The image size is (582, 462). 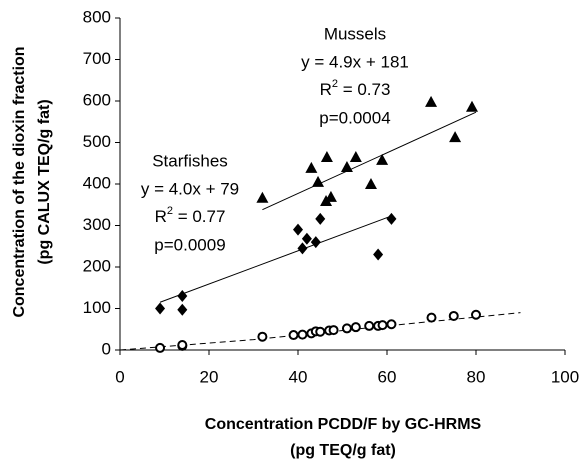 What do you see at coordinates (189, 244) in the screenshot?
I see `annotation: p=0.0009` at bounding box center [189, 244].